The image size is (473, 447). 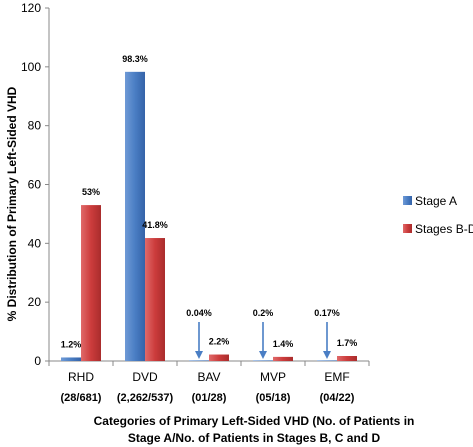 What do you see at coordinates (35, 126) in the screenshot?
I see `y-tick-label: 80` at bounding box center [35, 126].